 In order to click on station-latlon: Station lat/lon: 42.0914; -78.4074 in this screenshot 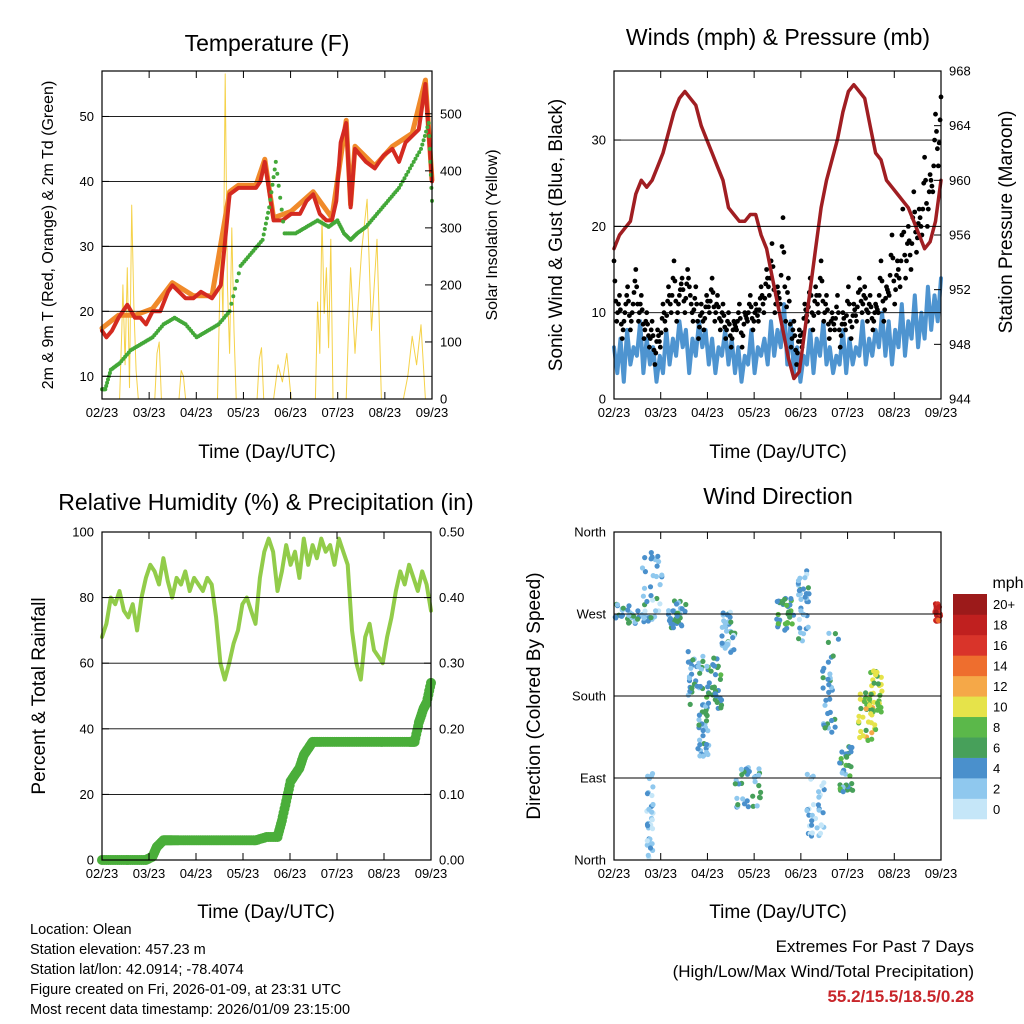, I will do `click(137, 970)`.